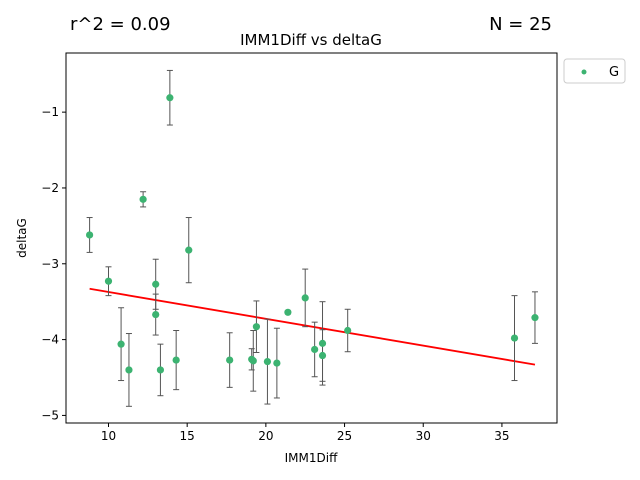  I want to click on x-tick-label: 15, so click(187, 436).